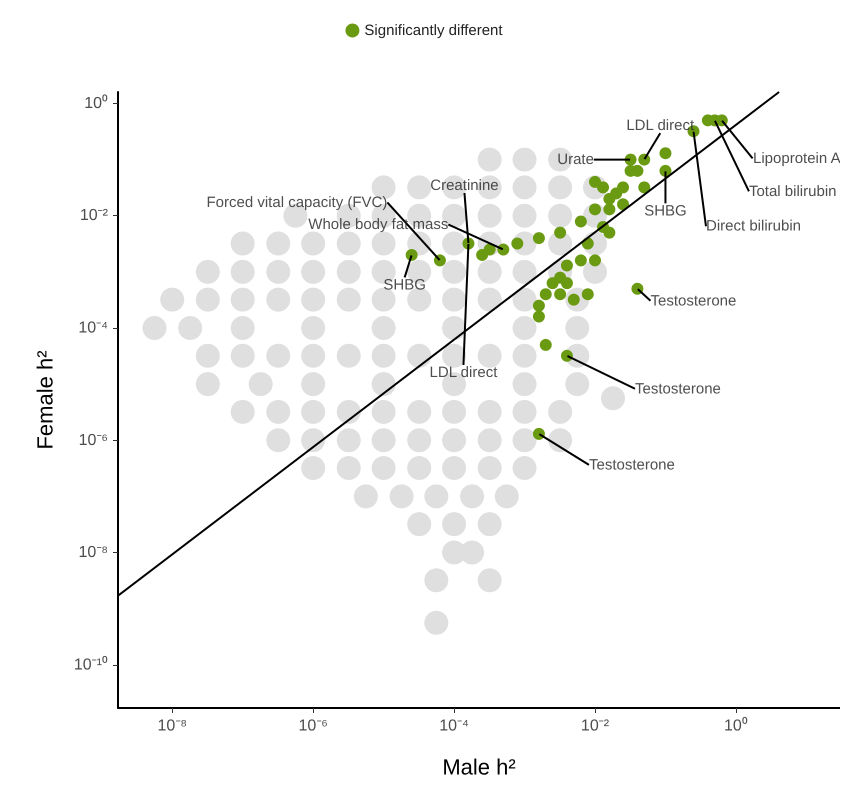  What do you see at coordinates (94, 215) in the screenshot?
I see `y-tick-label: 10⁻²` at bounding box center [94, 215].